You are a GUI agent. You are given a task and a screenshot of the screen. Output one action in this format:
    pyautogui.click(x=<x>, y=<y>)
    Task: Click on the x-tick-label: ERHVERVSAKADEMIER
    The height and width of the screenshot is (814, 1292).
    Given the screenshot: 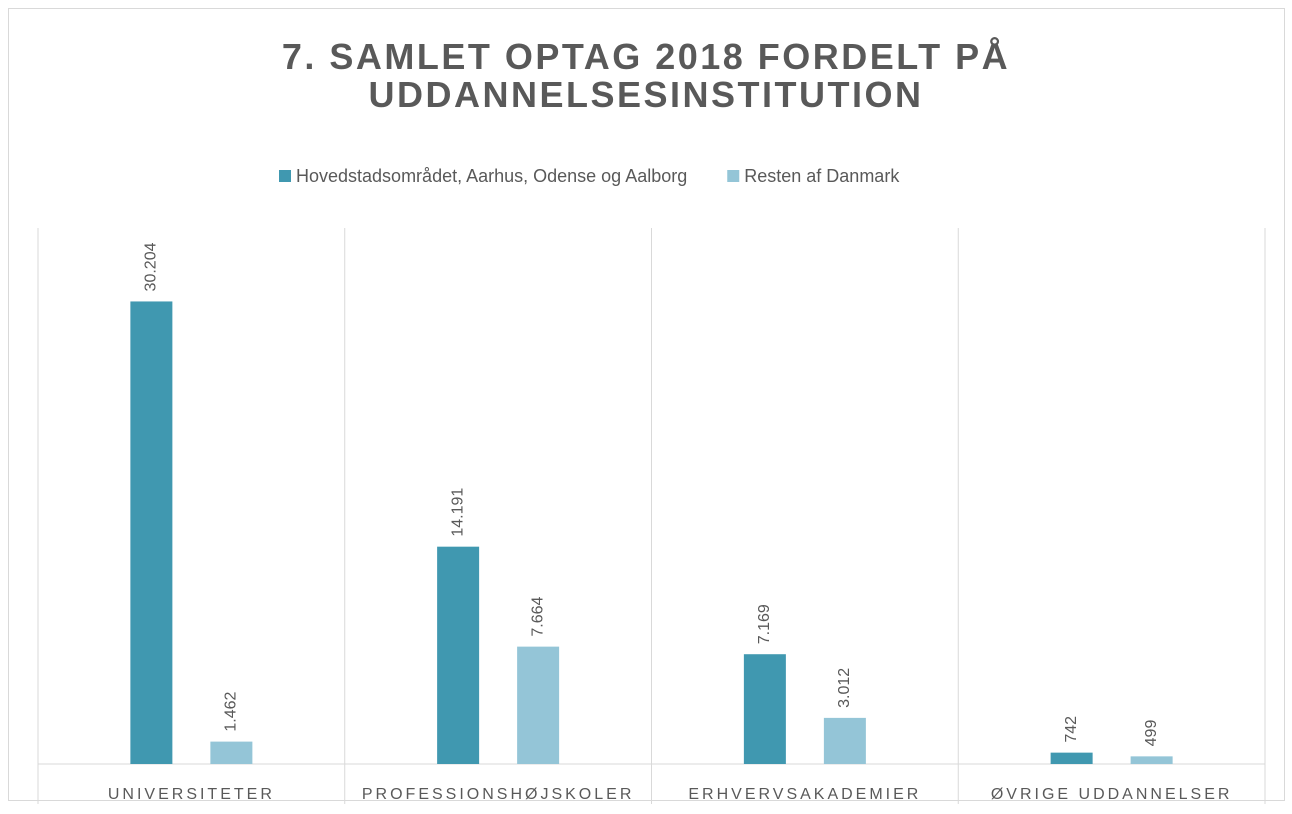 What is the action you would take?
    pyautogui.click(x=804, y=794)
    